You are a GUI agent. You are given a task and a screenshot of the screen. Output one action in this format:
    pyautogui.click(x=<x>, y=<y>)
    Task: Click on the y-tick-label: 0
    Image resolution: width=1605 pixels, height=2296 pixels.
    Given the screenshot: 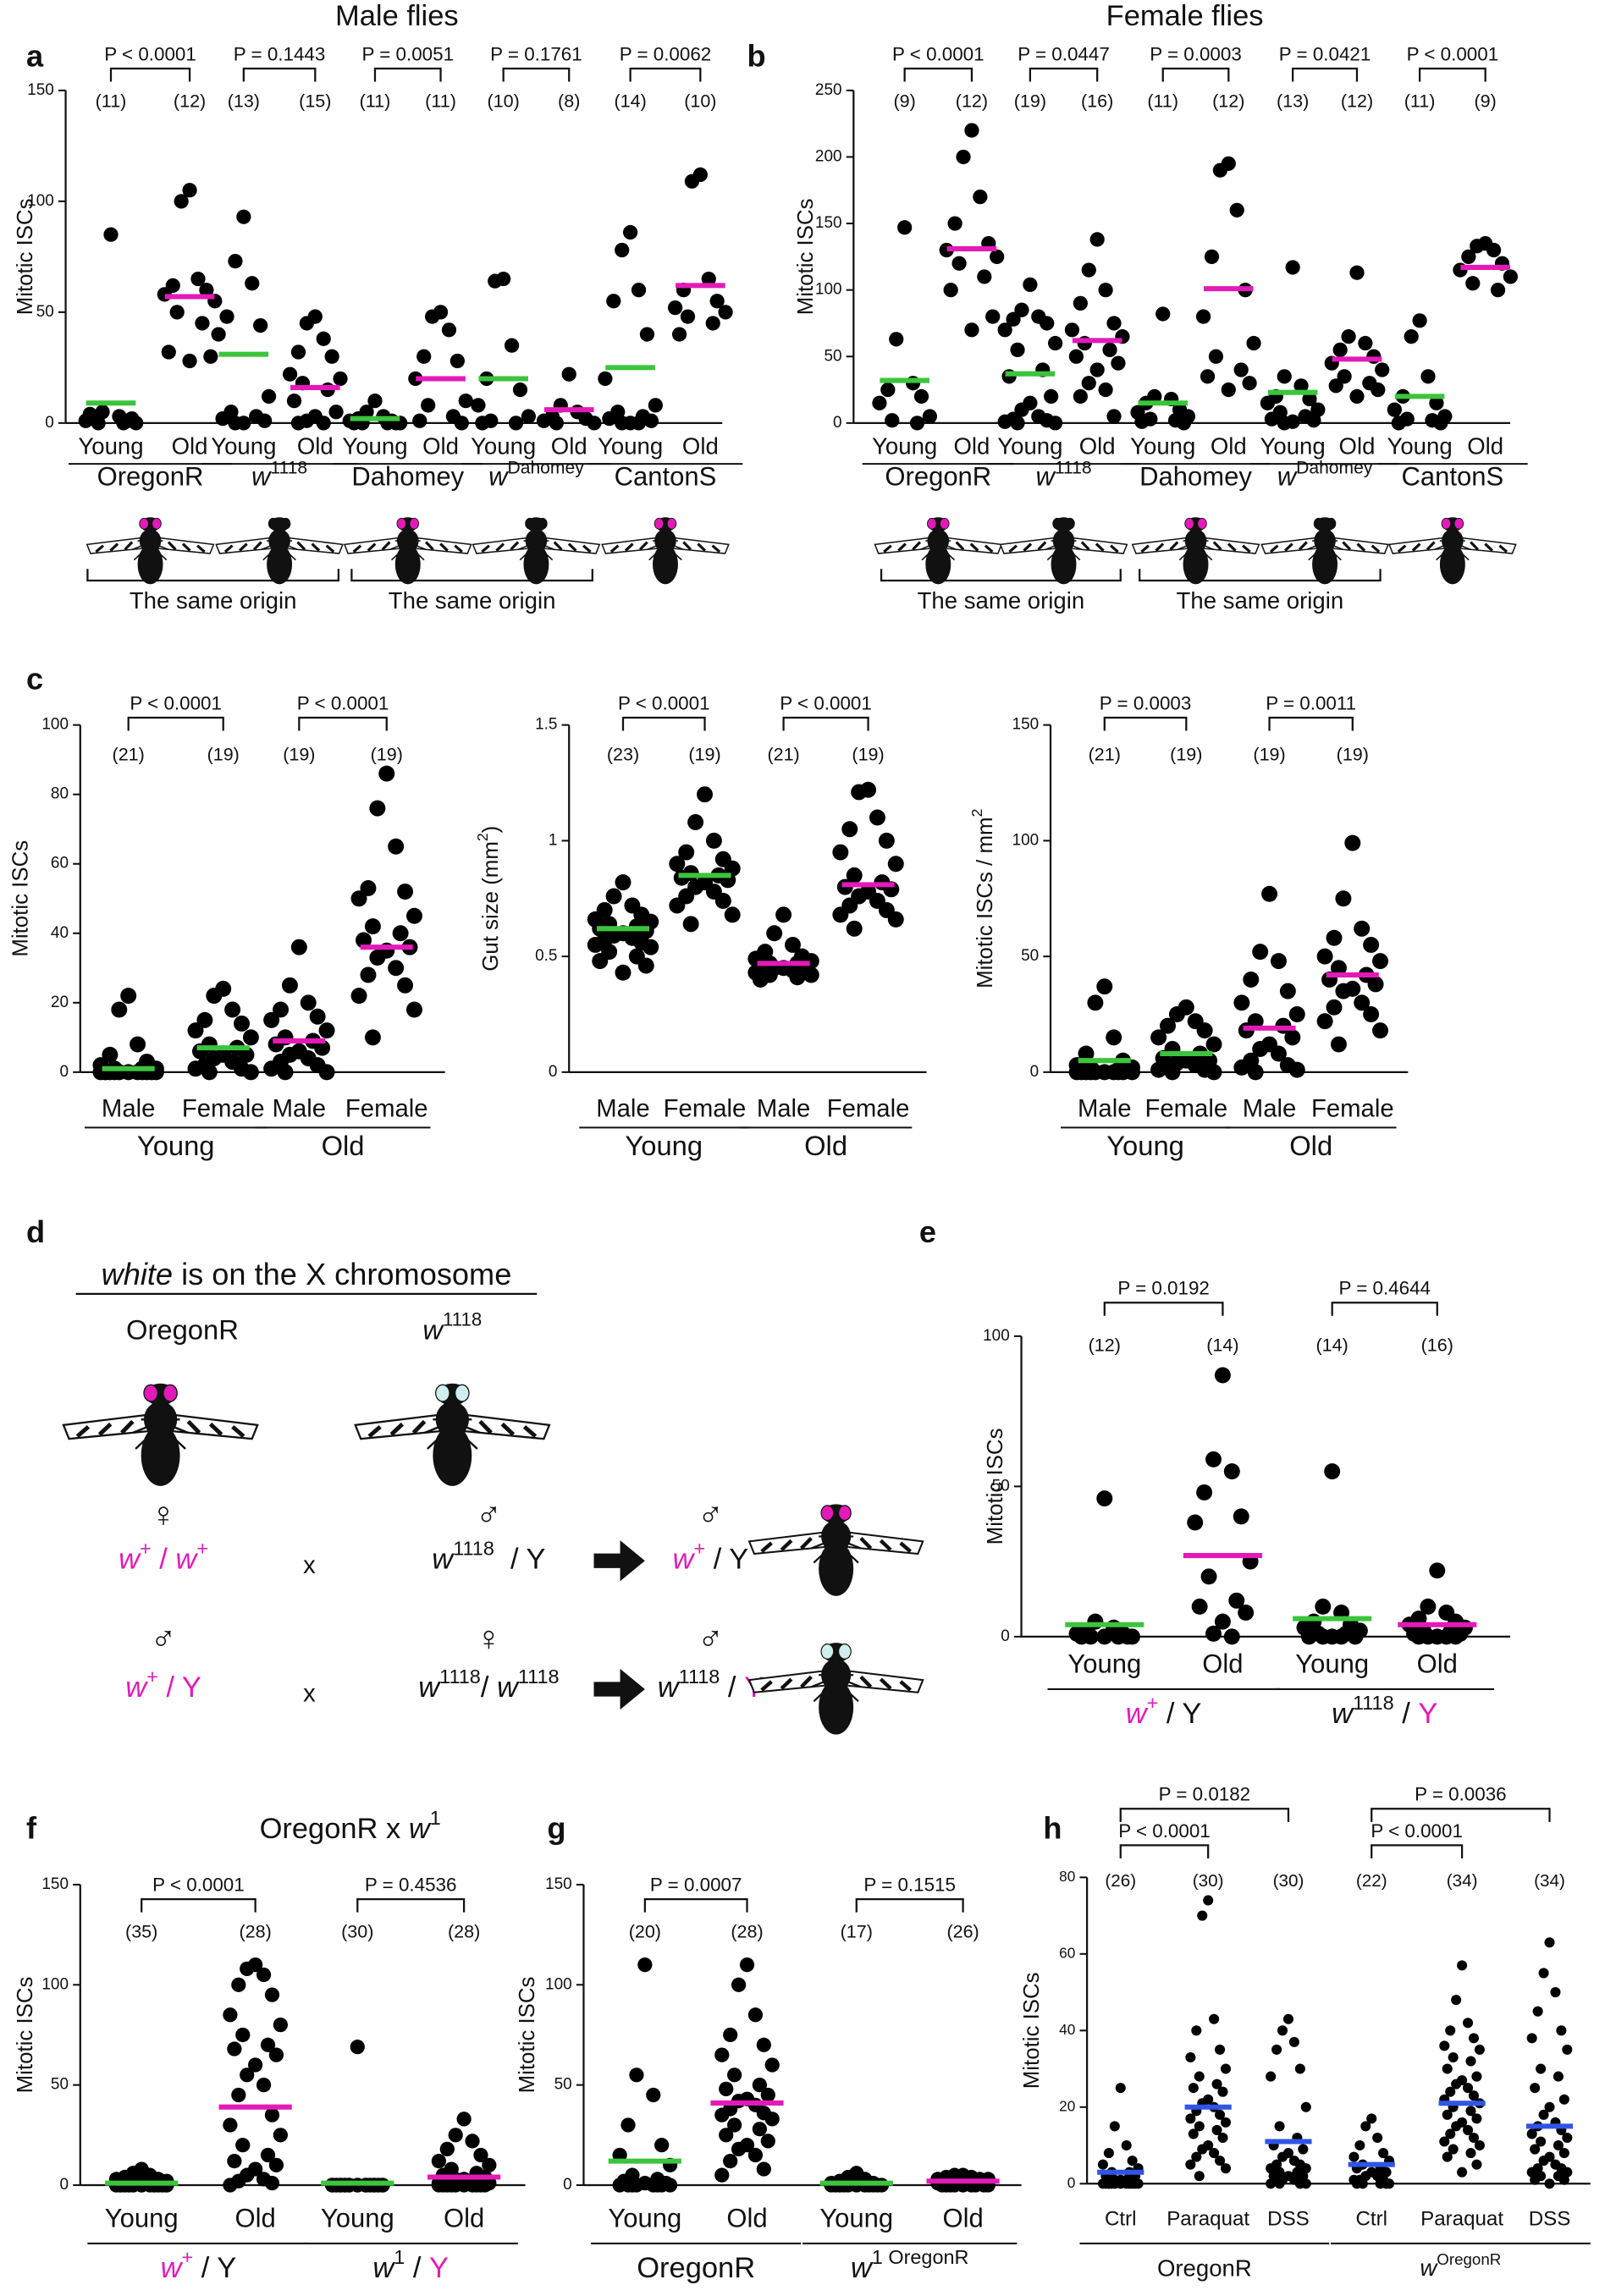 What is the action you would take?
    pyautogui.click(x=1071, y=2182)
    